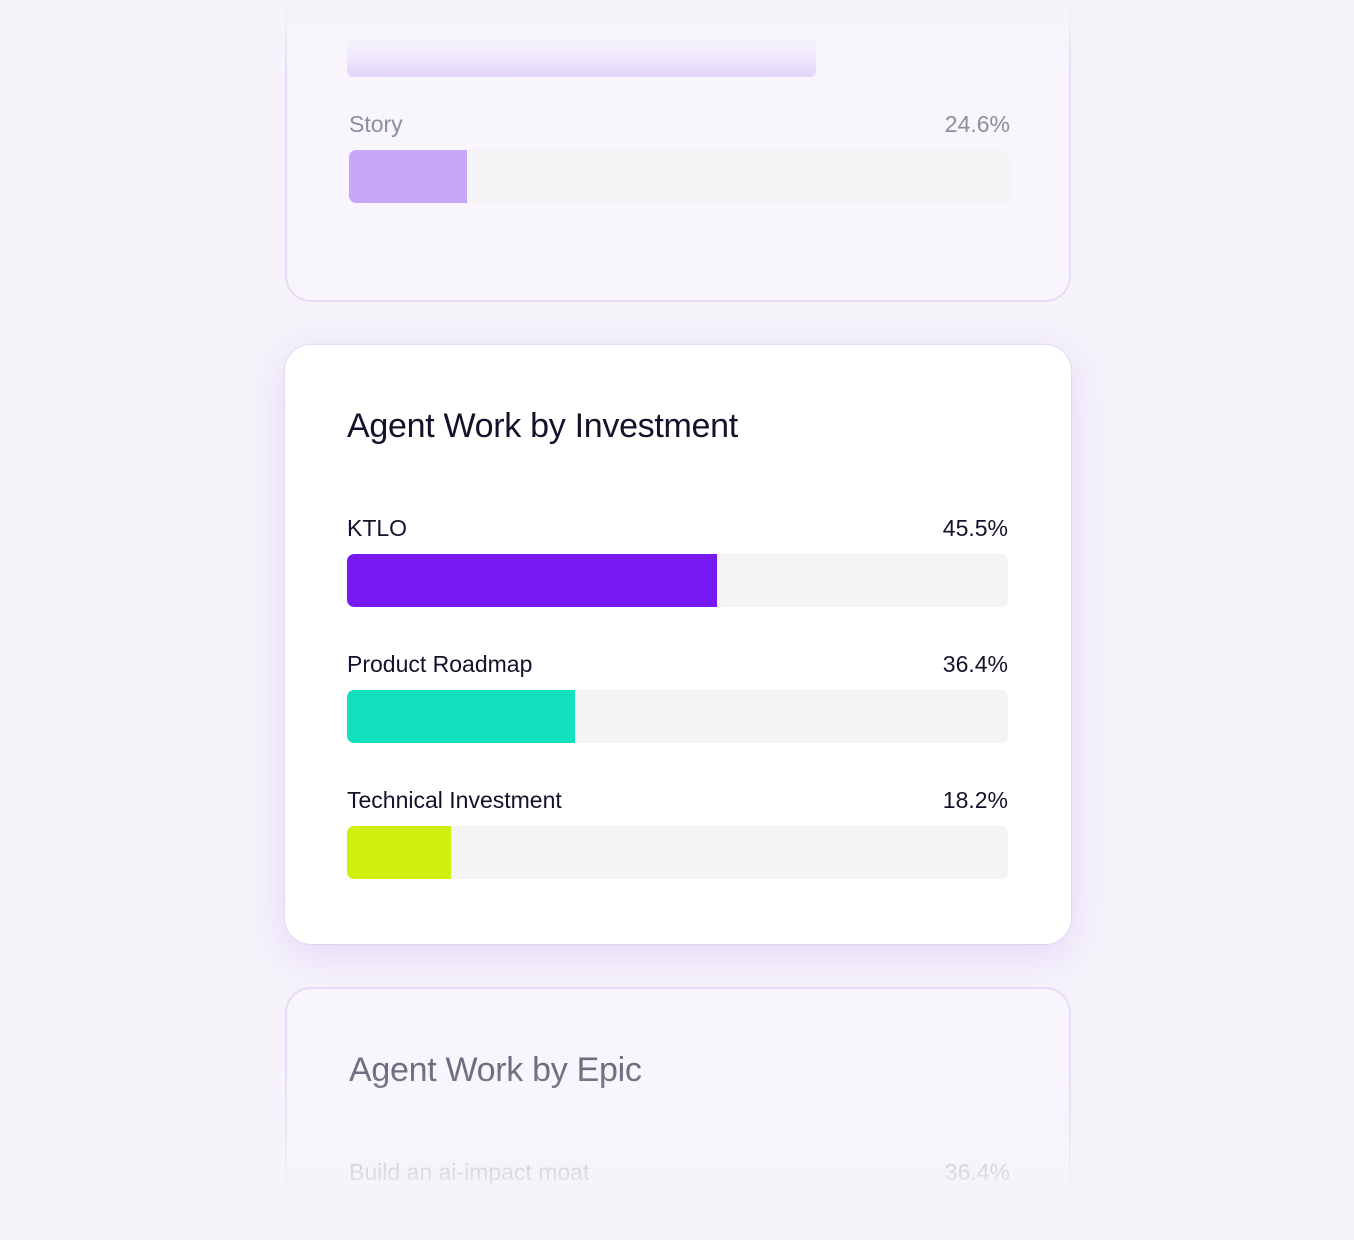 This screenshot has height=1240, width=1354. I want to click on bar-row-header: KTLO 45.5%, so click(677, 528).